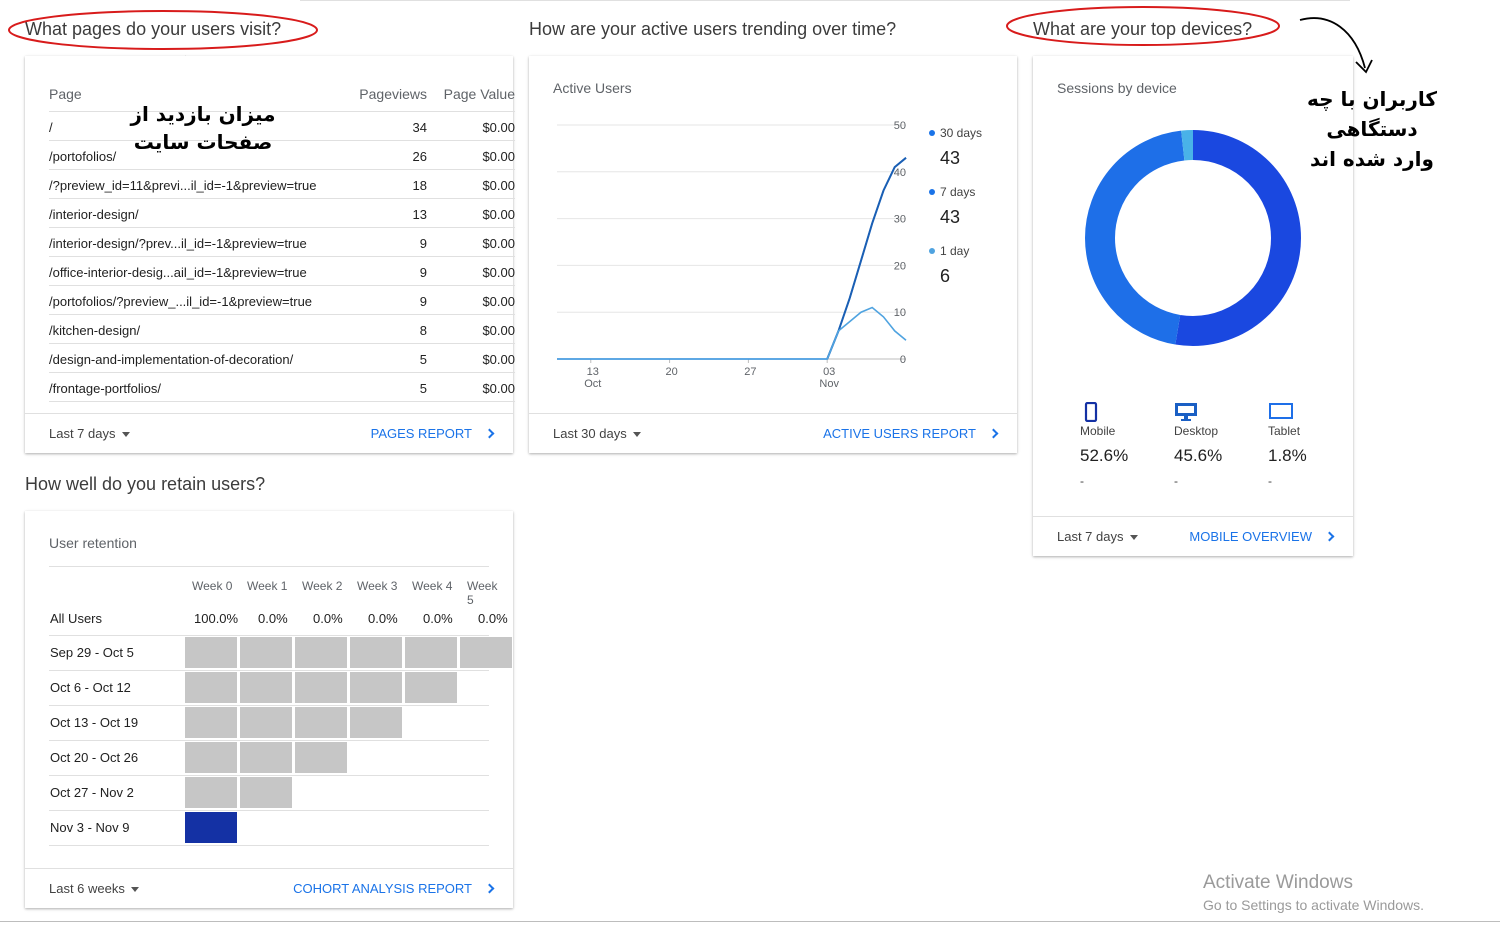 This screenshot has width=1500, height=930. Describe the element at coordinates (955, 251) in the screenshot. I see `legend-label: 1 day` at that location.